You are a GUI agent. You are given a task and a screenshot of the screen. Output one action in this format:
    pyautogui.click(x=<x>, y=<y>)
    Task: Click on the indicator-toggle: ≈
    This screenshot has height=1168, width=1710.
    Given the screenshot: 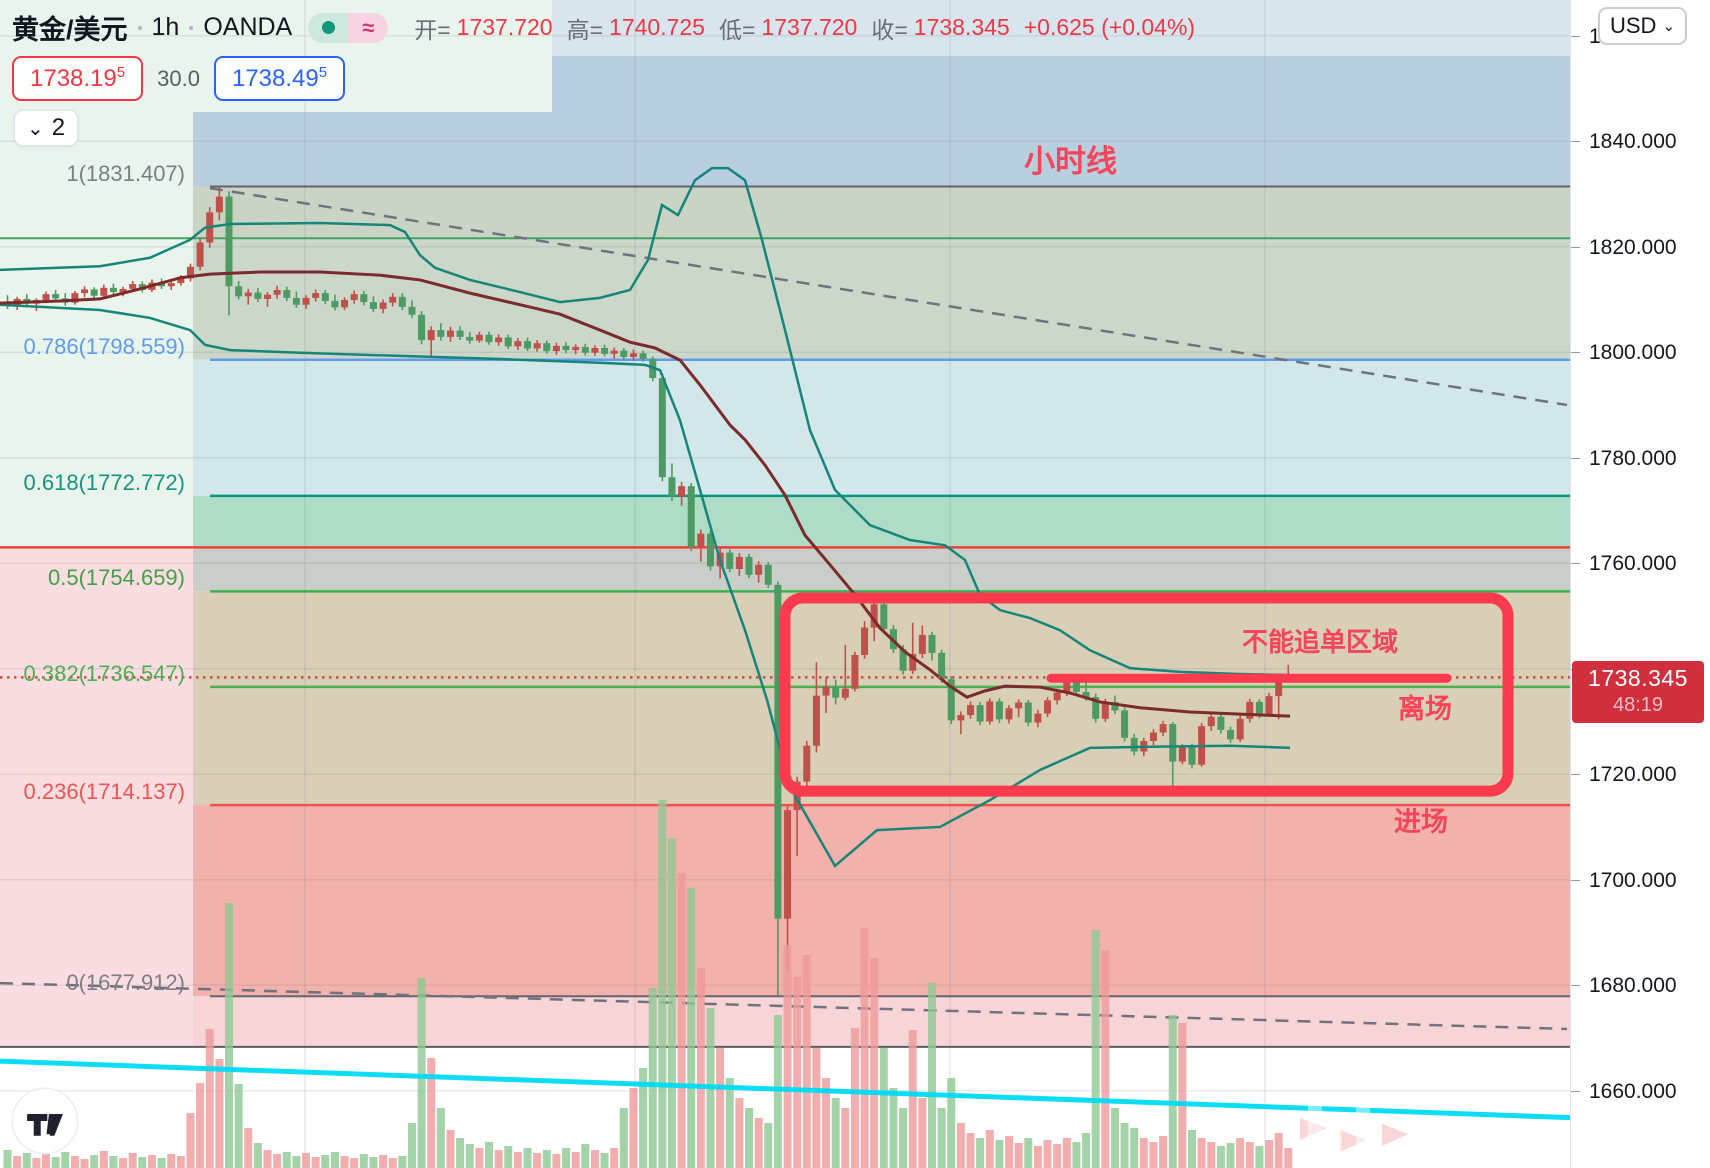 What is the action you would take?
    pyautogui.click(x=348, y=27)
    